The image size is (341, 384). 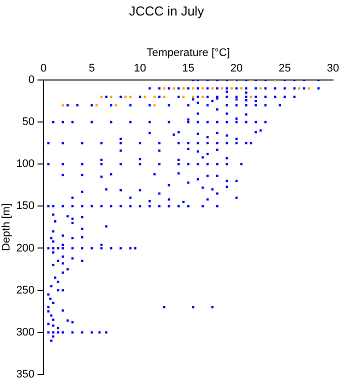 I want to click on y-tick-label: 50, so click(x=28, y=122).